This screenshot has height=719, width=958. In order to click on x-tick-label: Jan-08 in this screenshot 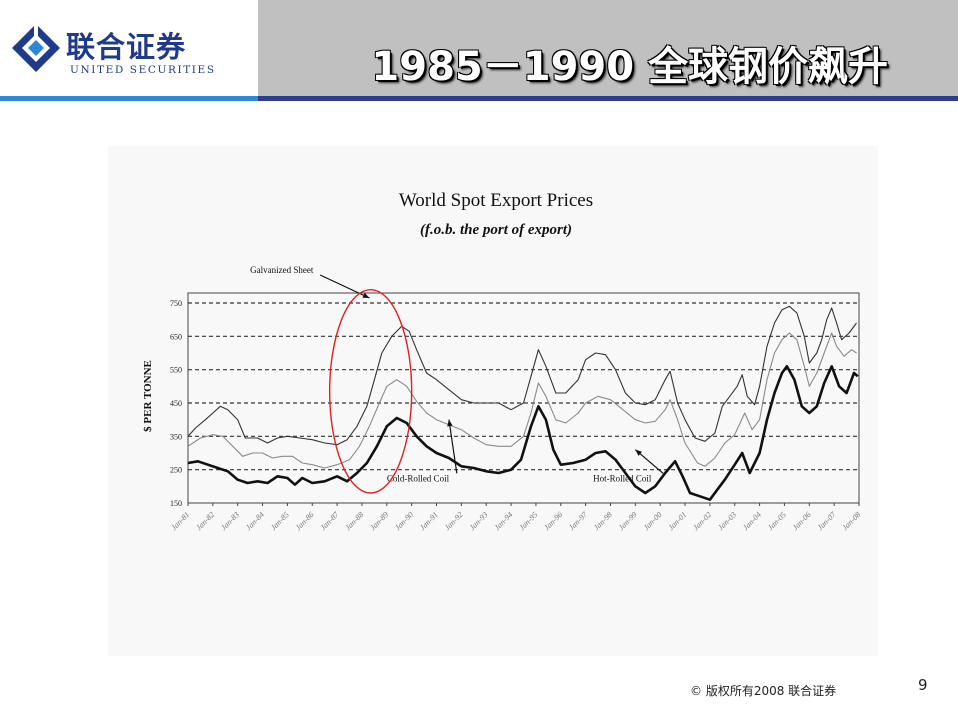, I will do `click(851, 521)`.